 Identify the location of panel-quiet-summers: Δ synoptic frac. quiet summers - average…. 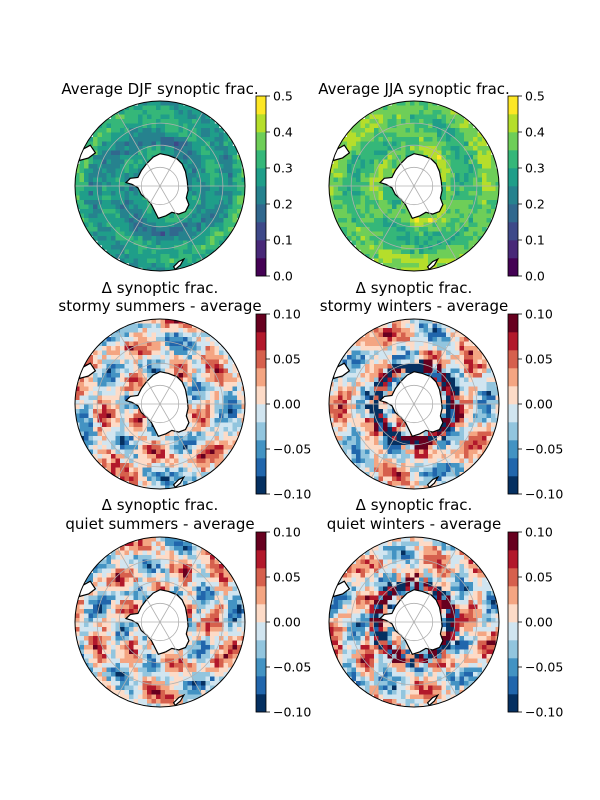
(188, 608).